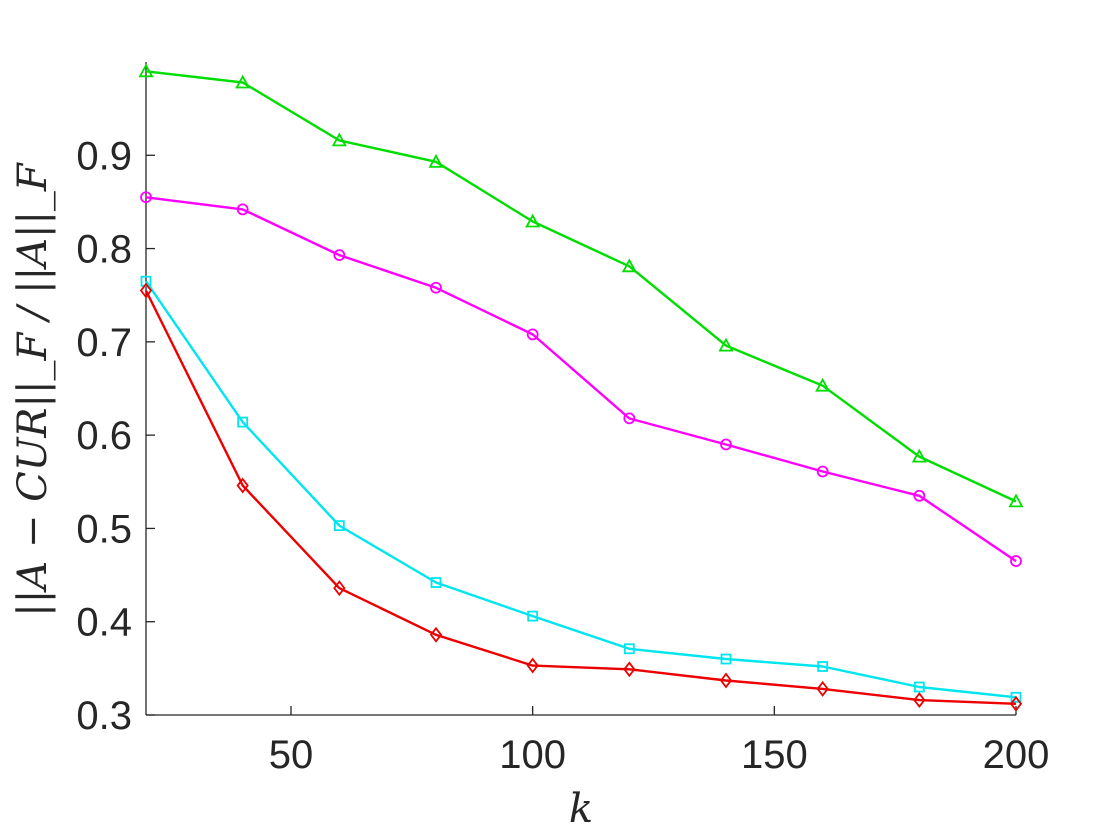 The height and width of the screenshot is (840, 1120). I want to click on y-tick-label: 0.3, so click(104, 716).